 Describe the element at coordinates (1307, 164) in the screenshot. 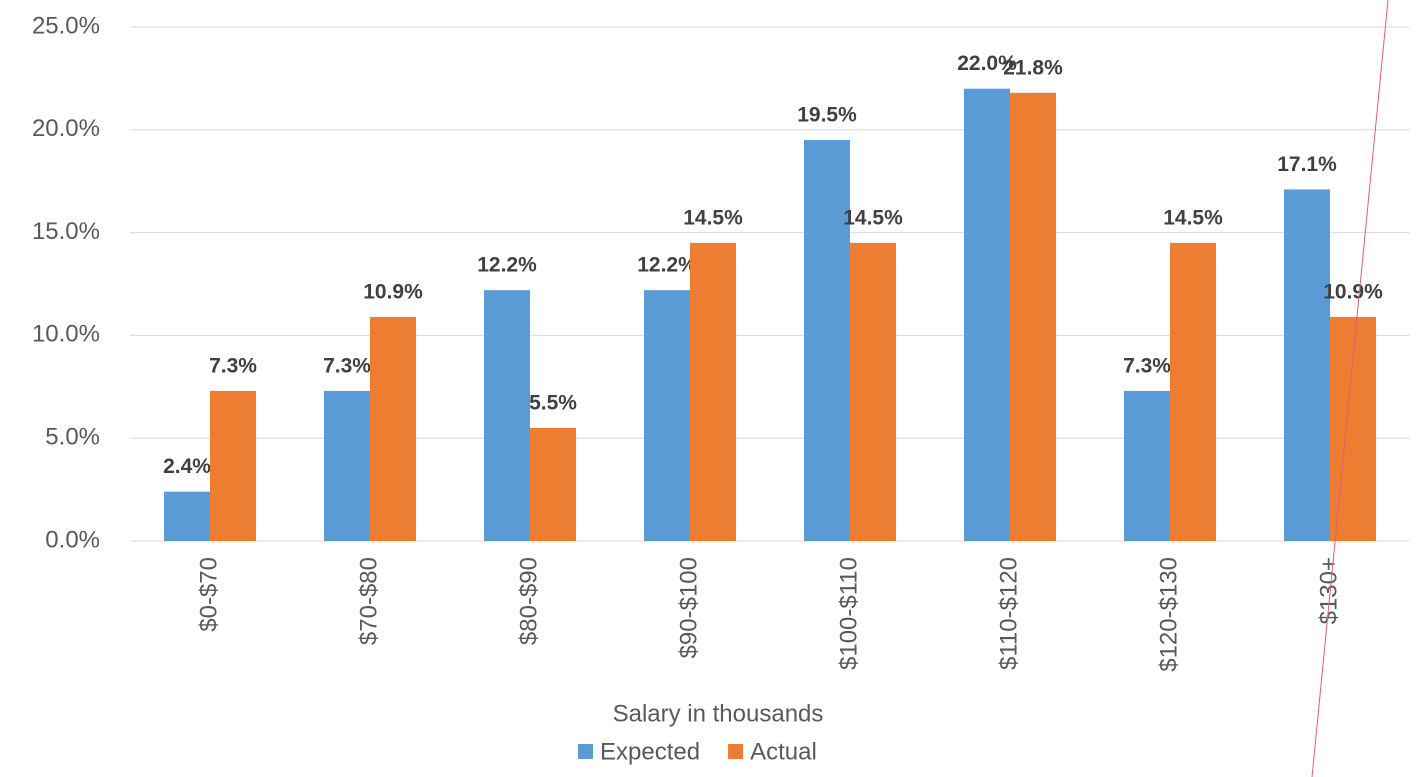

I see `value-label: 17.1%` at that location.